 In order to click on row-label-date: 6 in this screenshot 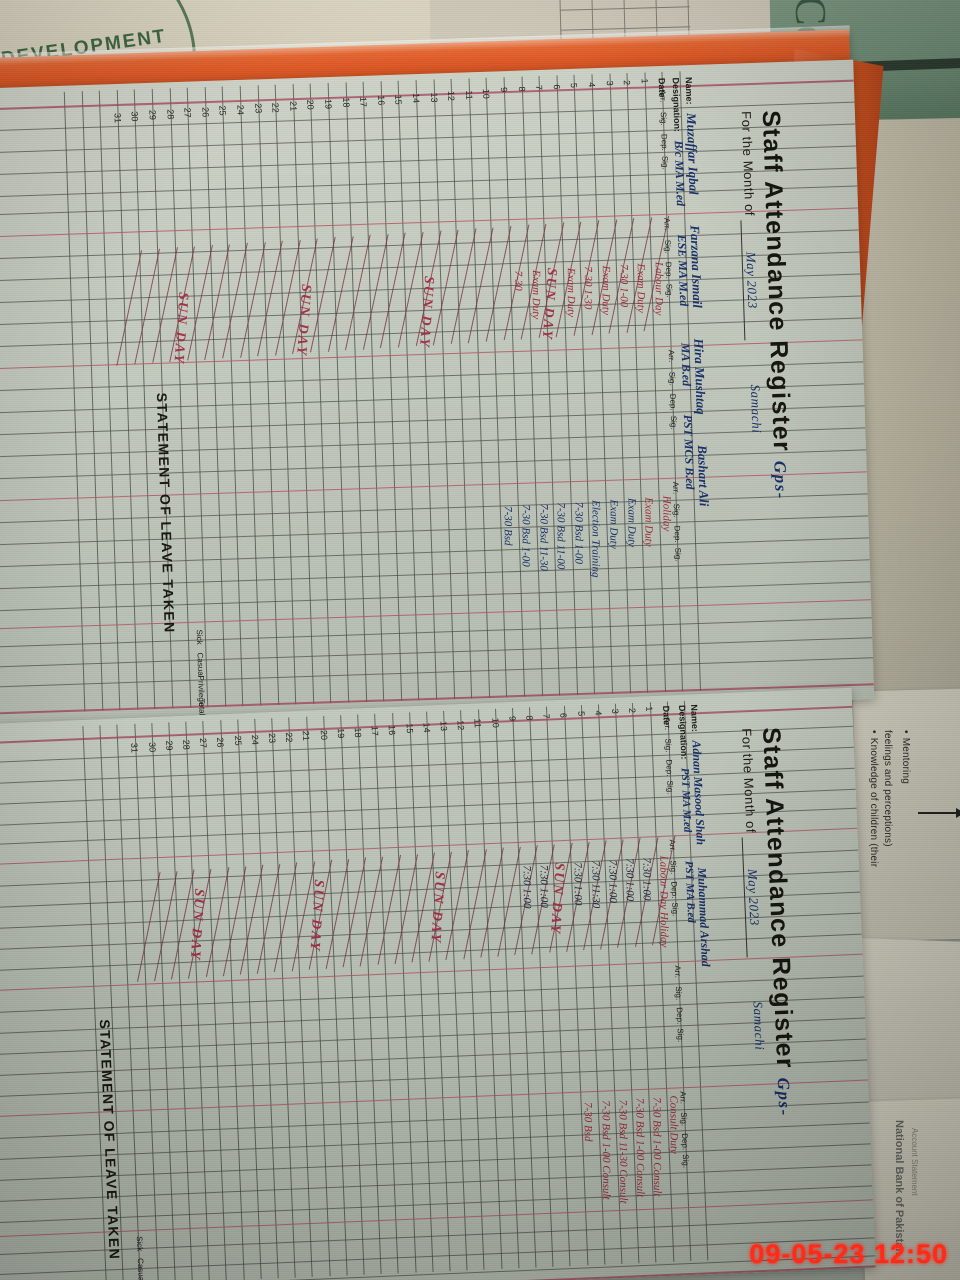, I will do `click(563, 715)`.